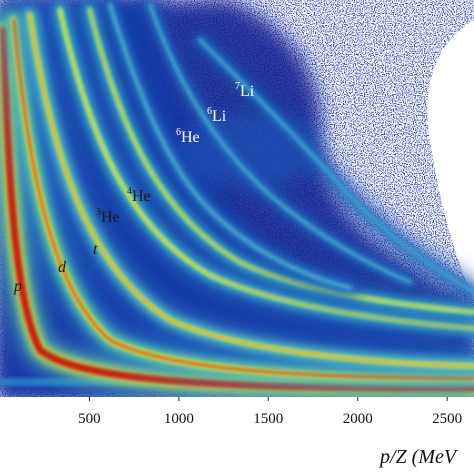 The width and height of the screenshot is (474, 474). Describe the element at coordinates (95, 249) in the screenshot. I see `label-t: t` at that location.